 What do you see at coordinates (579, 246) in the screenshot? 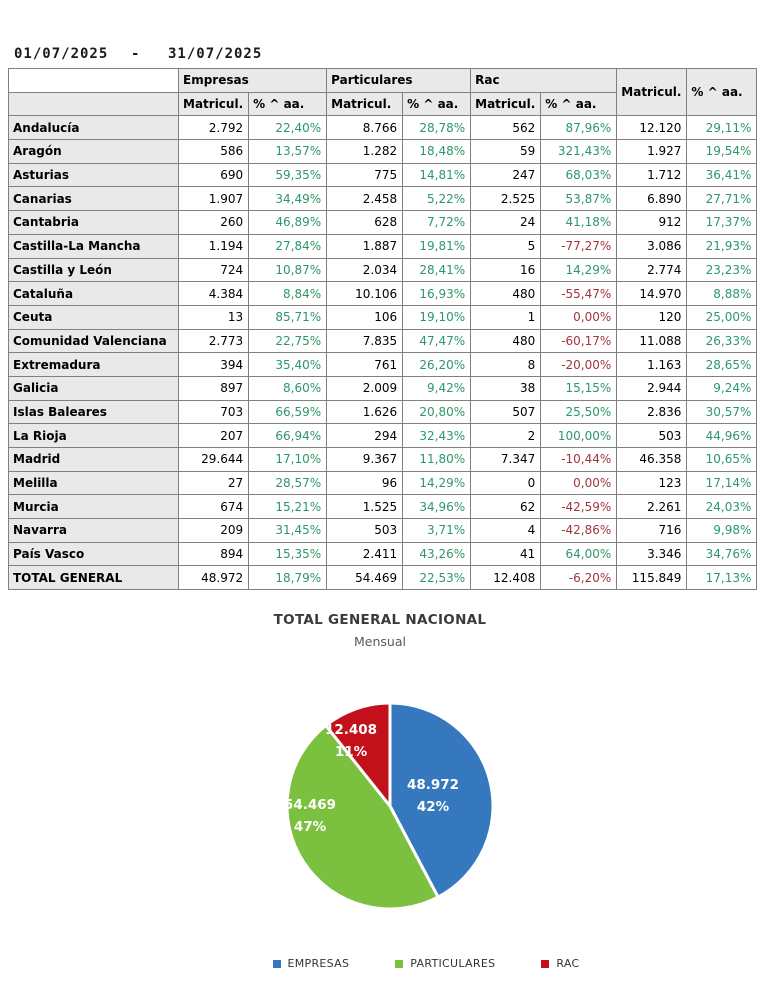
I see `pct-value-cell: -77,27%` at bounding box center [579, 246].